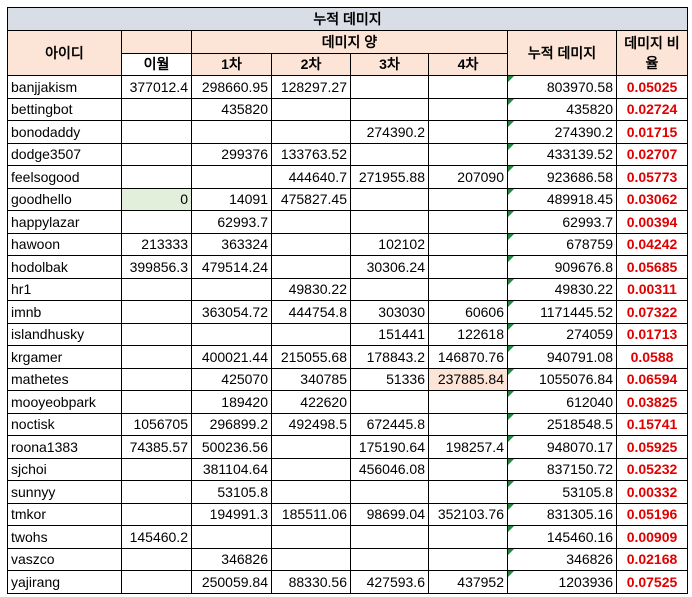 Image resolution: width=692 pixels, height=597 pixels. What do you see at coordinates (562, 87) in the screenshot?
I see `value-cell: 803970.58` at bounding box center [562, 87].